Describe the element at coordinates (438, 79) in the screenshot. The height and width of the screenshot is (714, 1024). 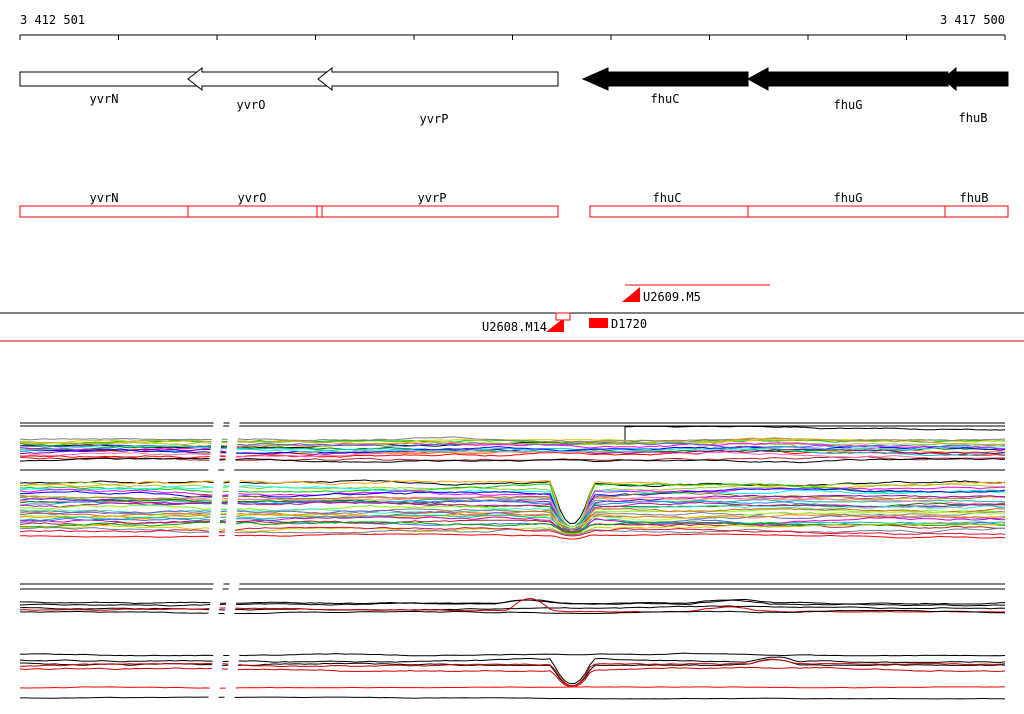
I see `gene-arrow-yvrP` at that location.